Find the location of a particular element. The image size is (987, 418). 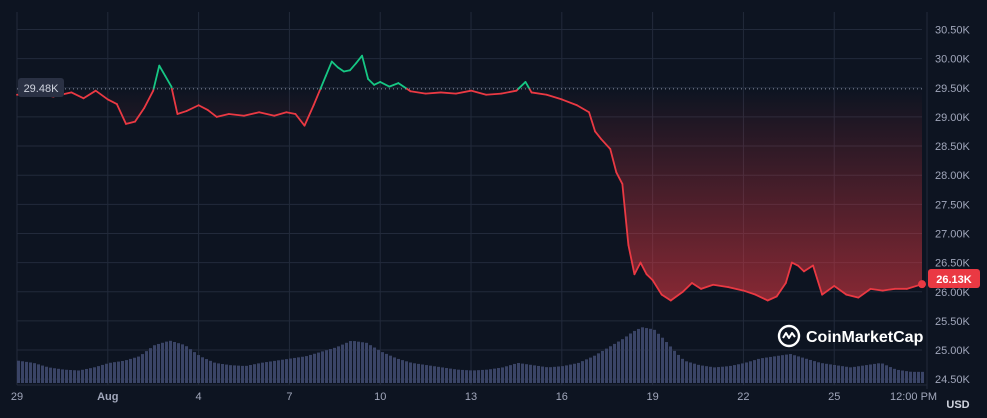

y-tick-label: 25.50K is located at coordinates (953, 322).